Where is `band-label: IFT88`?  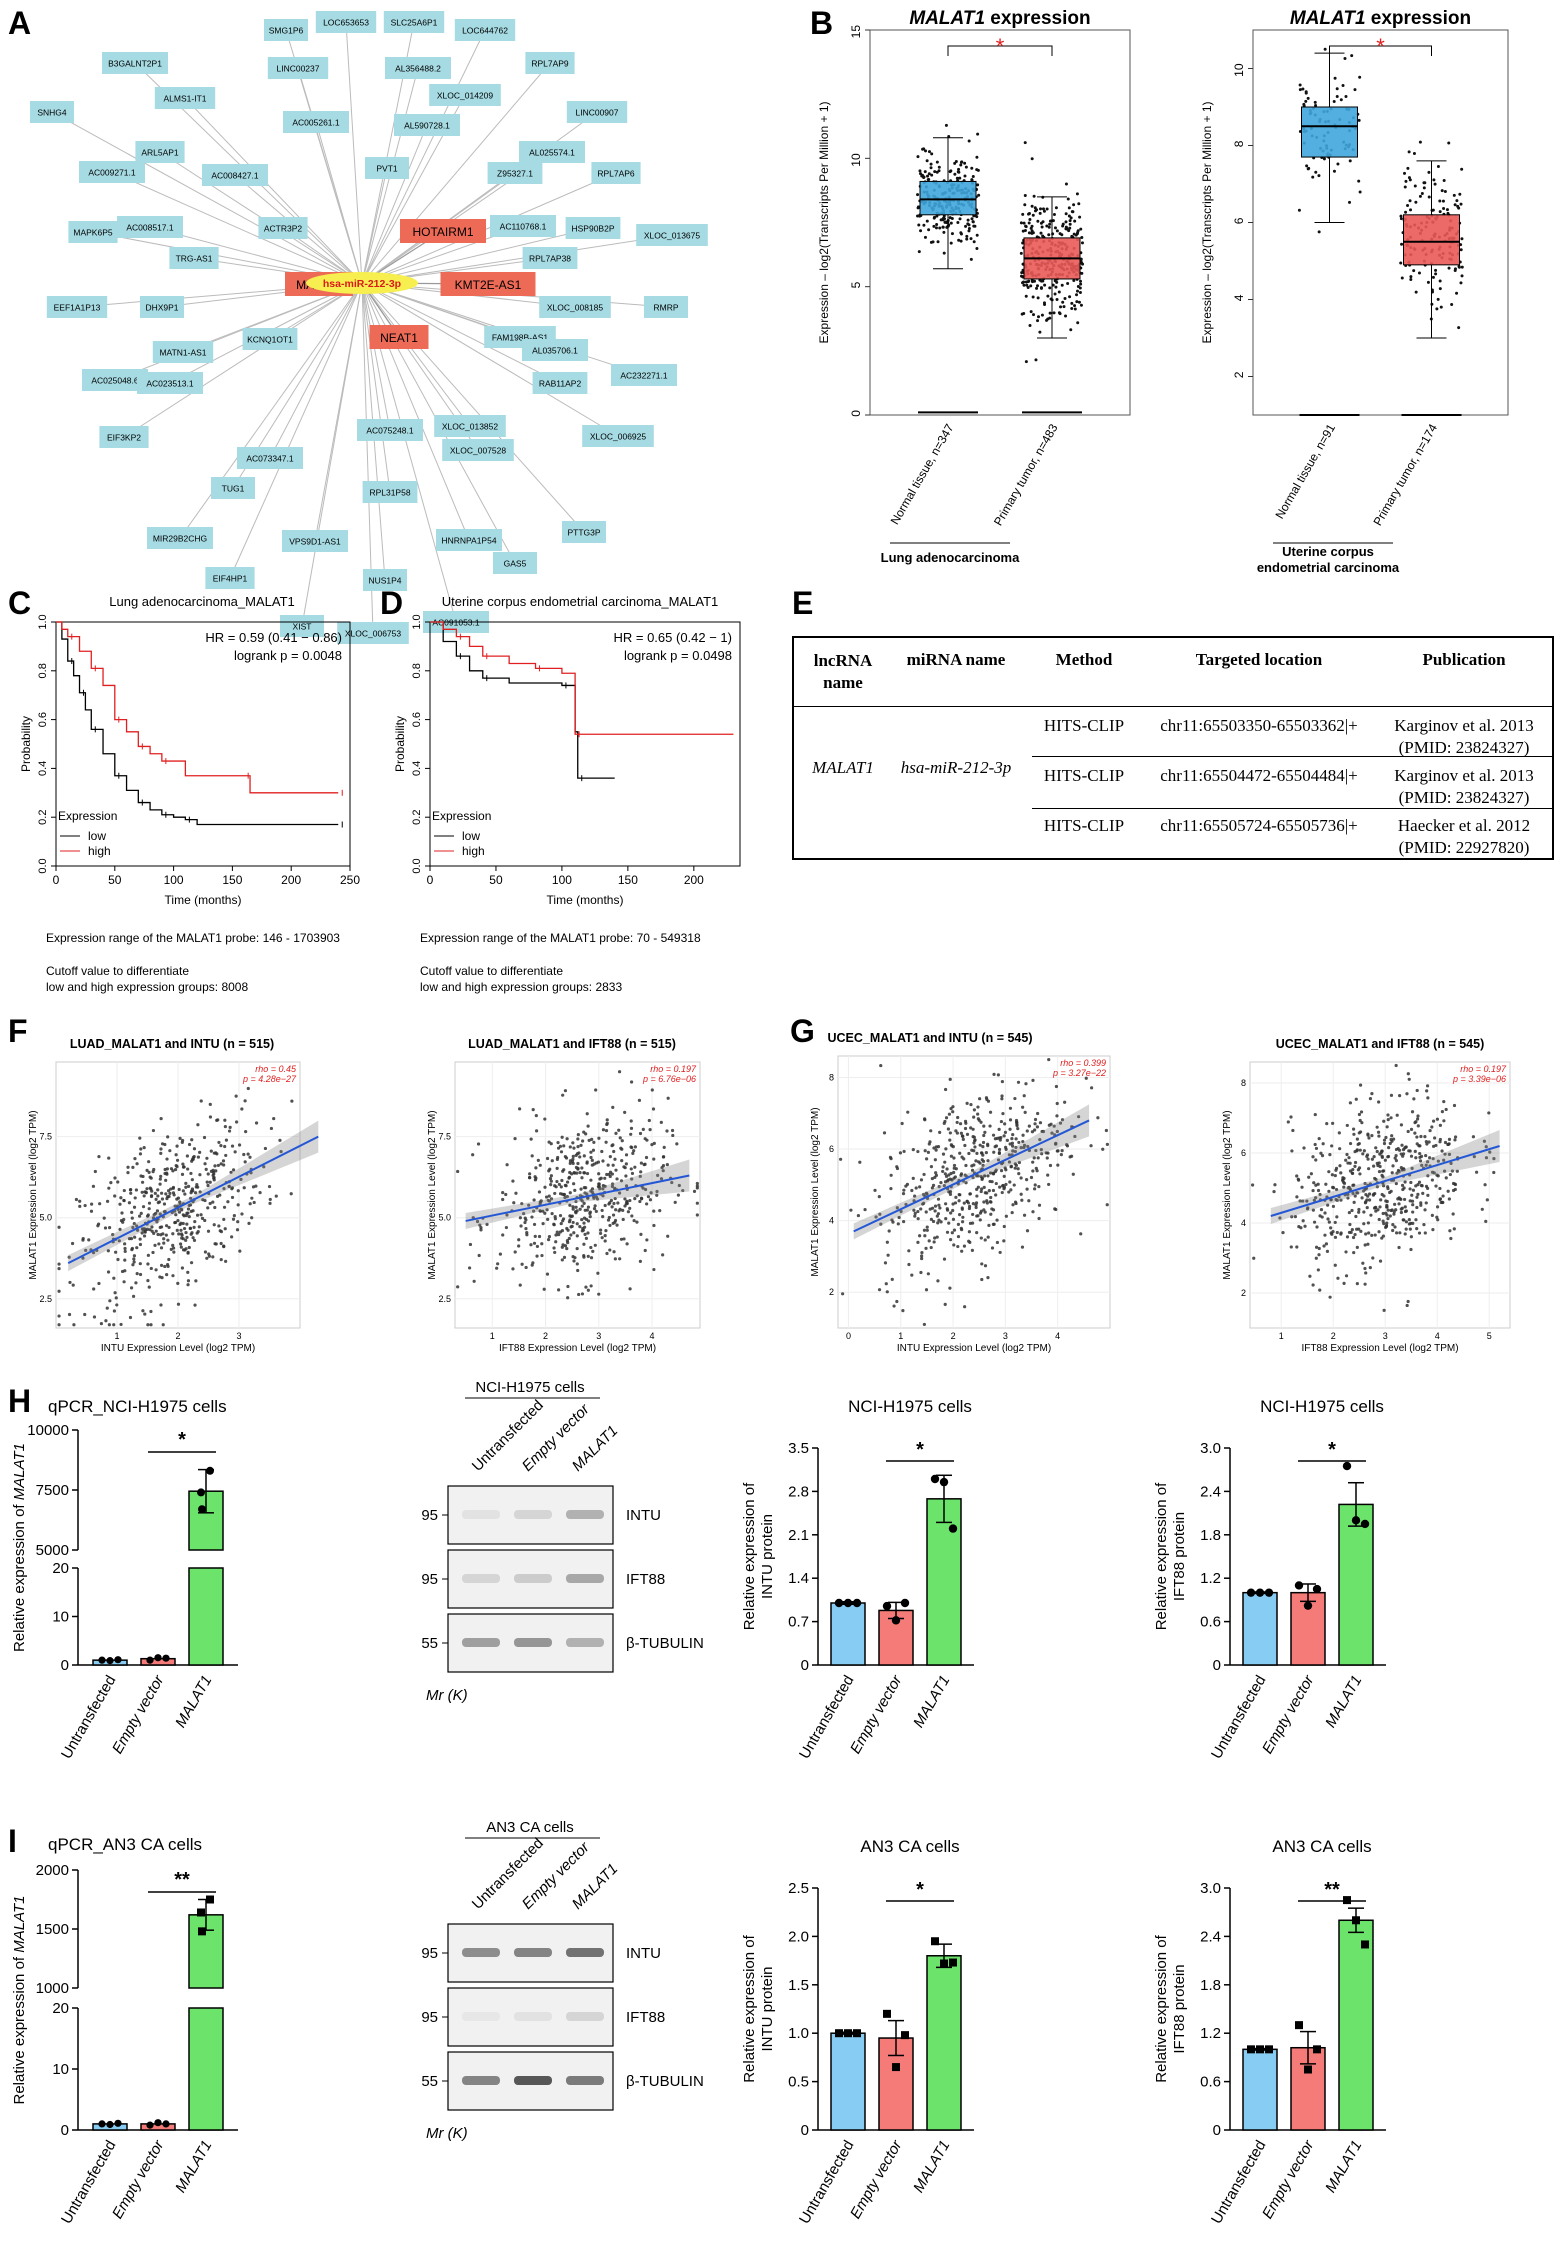
band-label: IFT88 is located at coordinates (645, 1579).